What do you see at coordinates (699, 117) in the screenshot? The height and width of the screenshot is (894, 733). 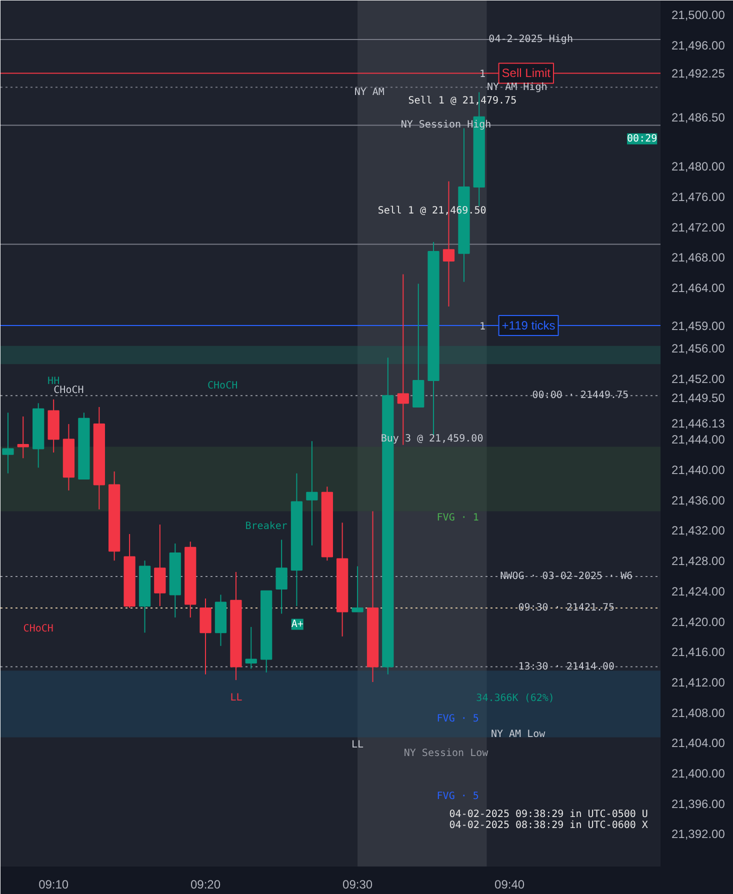 I see `y-tick-label: 21,486.50` at bounding box center [699, 117].